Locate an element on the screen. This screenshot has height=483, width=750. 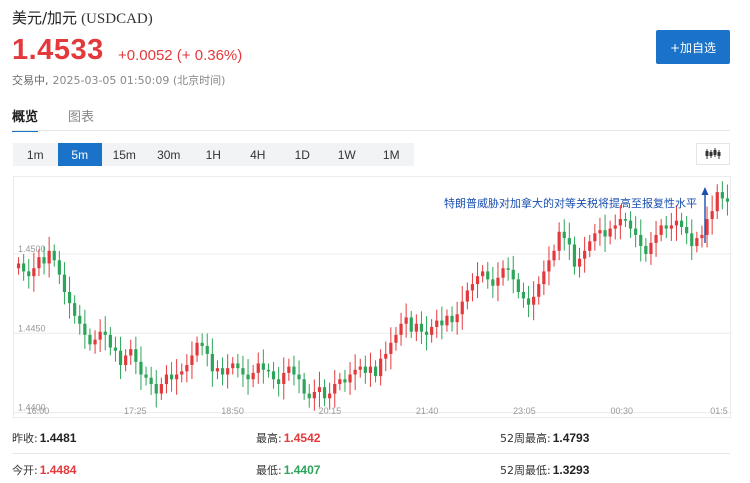
period-1m: 1m is located at coordinates (35, 154).